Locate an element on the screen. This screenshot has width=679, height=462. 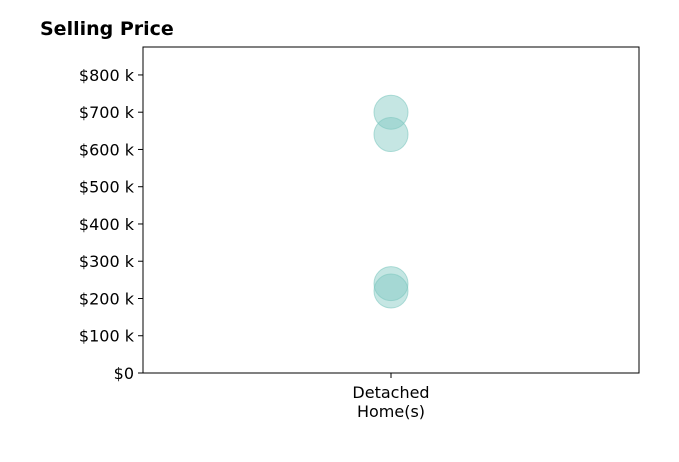
chart-title: Selling Price is located at coordinates (107, 29).